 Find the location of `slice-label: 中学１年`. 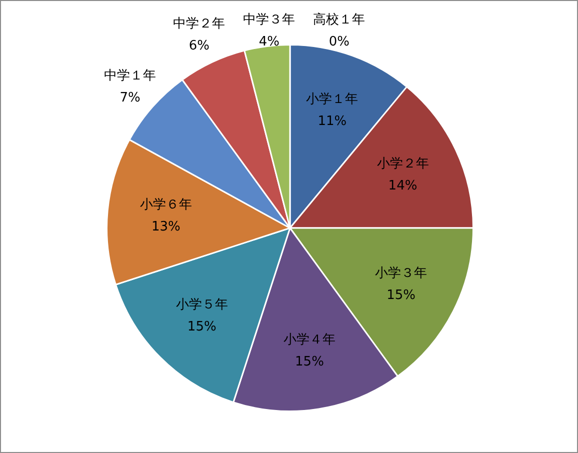

slice-label: 中学１年 is located at coordinates (130, 76).